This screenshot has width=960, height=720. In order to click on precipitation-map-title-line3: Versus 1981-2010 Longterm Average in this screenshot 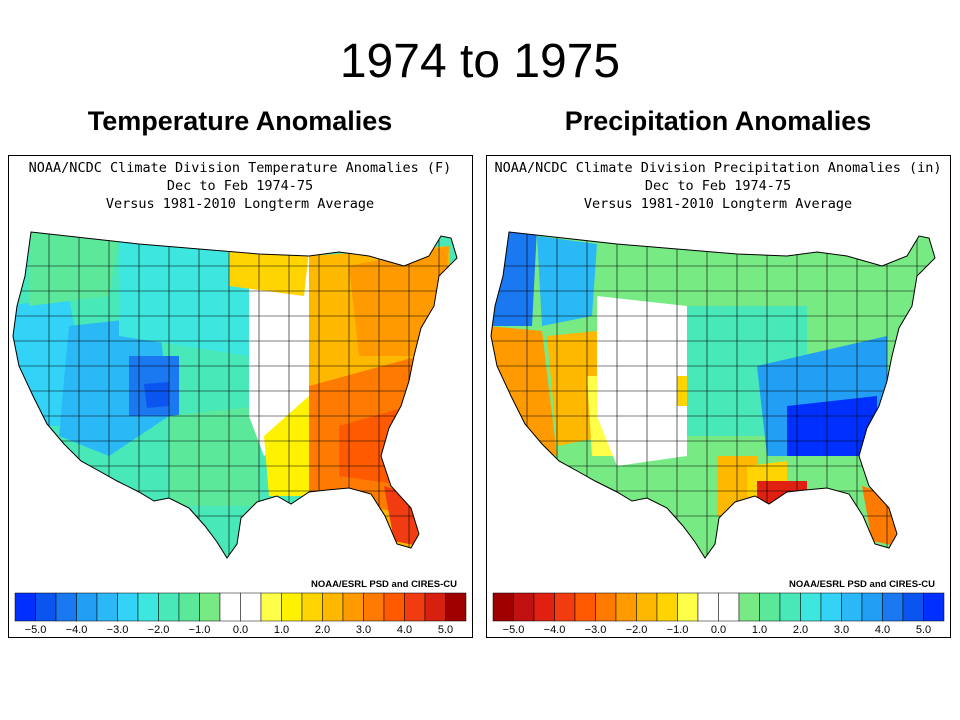, I will do `click(718, 204)`.